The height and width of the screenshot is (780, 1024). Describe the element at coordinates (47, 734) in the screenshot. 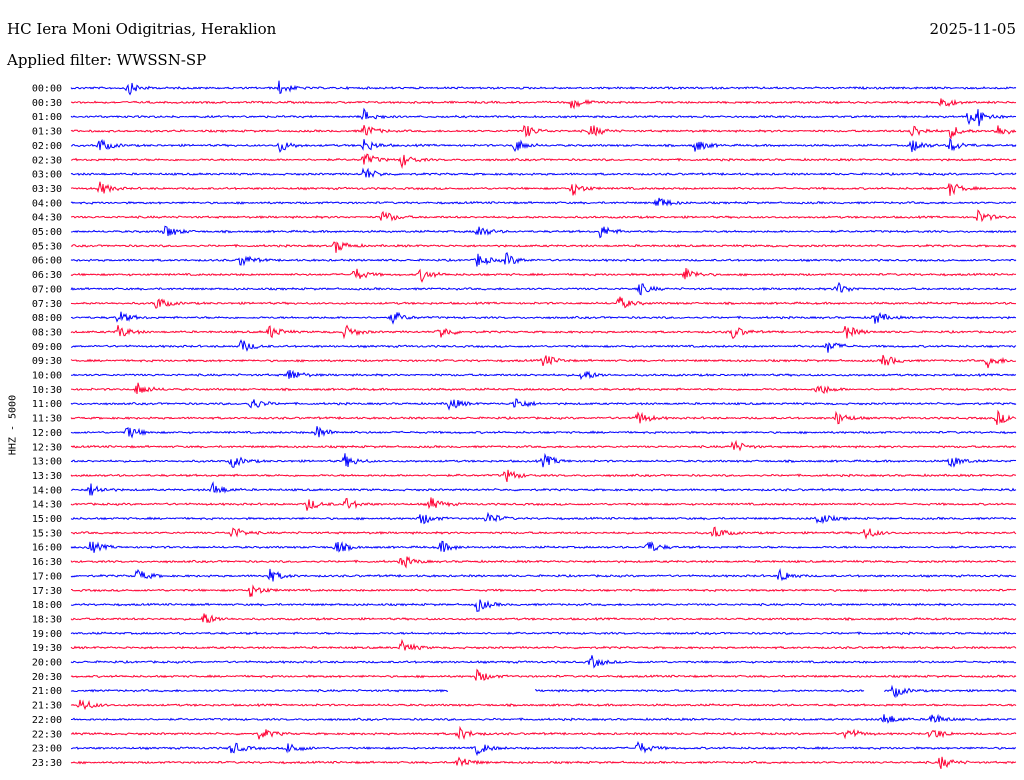

I see `row-time-label: 22:30` at that location.